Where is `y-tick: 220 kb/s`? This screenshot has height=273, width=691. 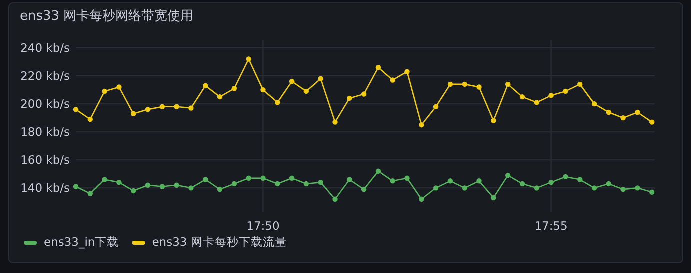
y-tick: 220 kb/s is located at coordinates (45, 76).